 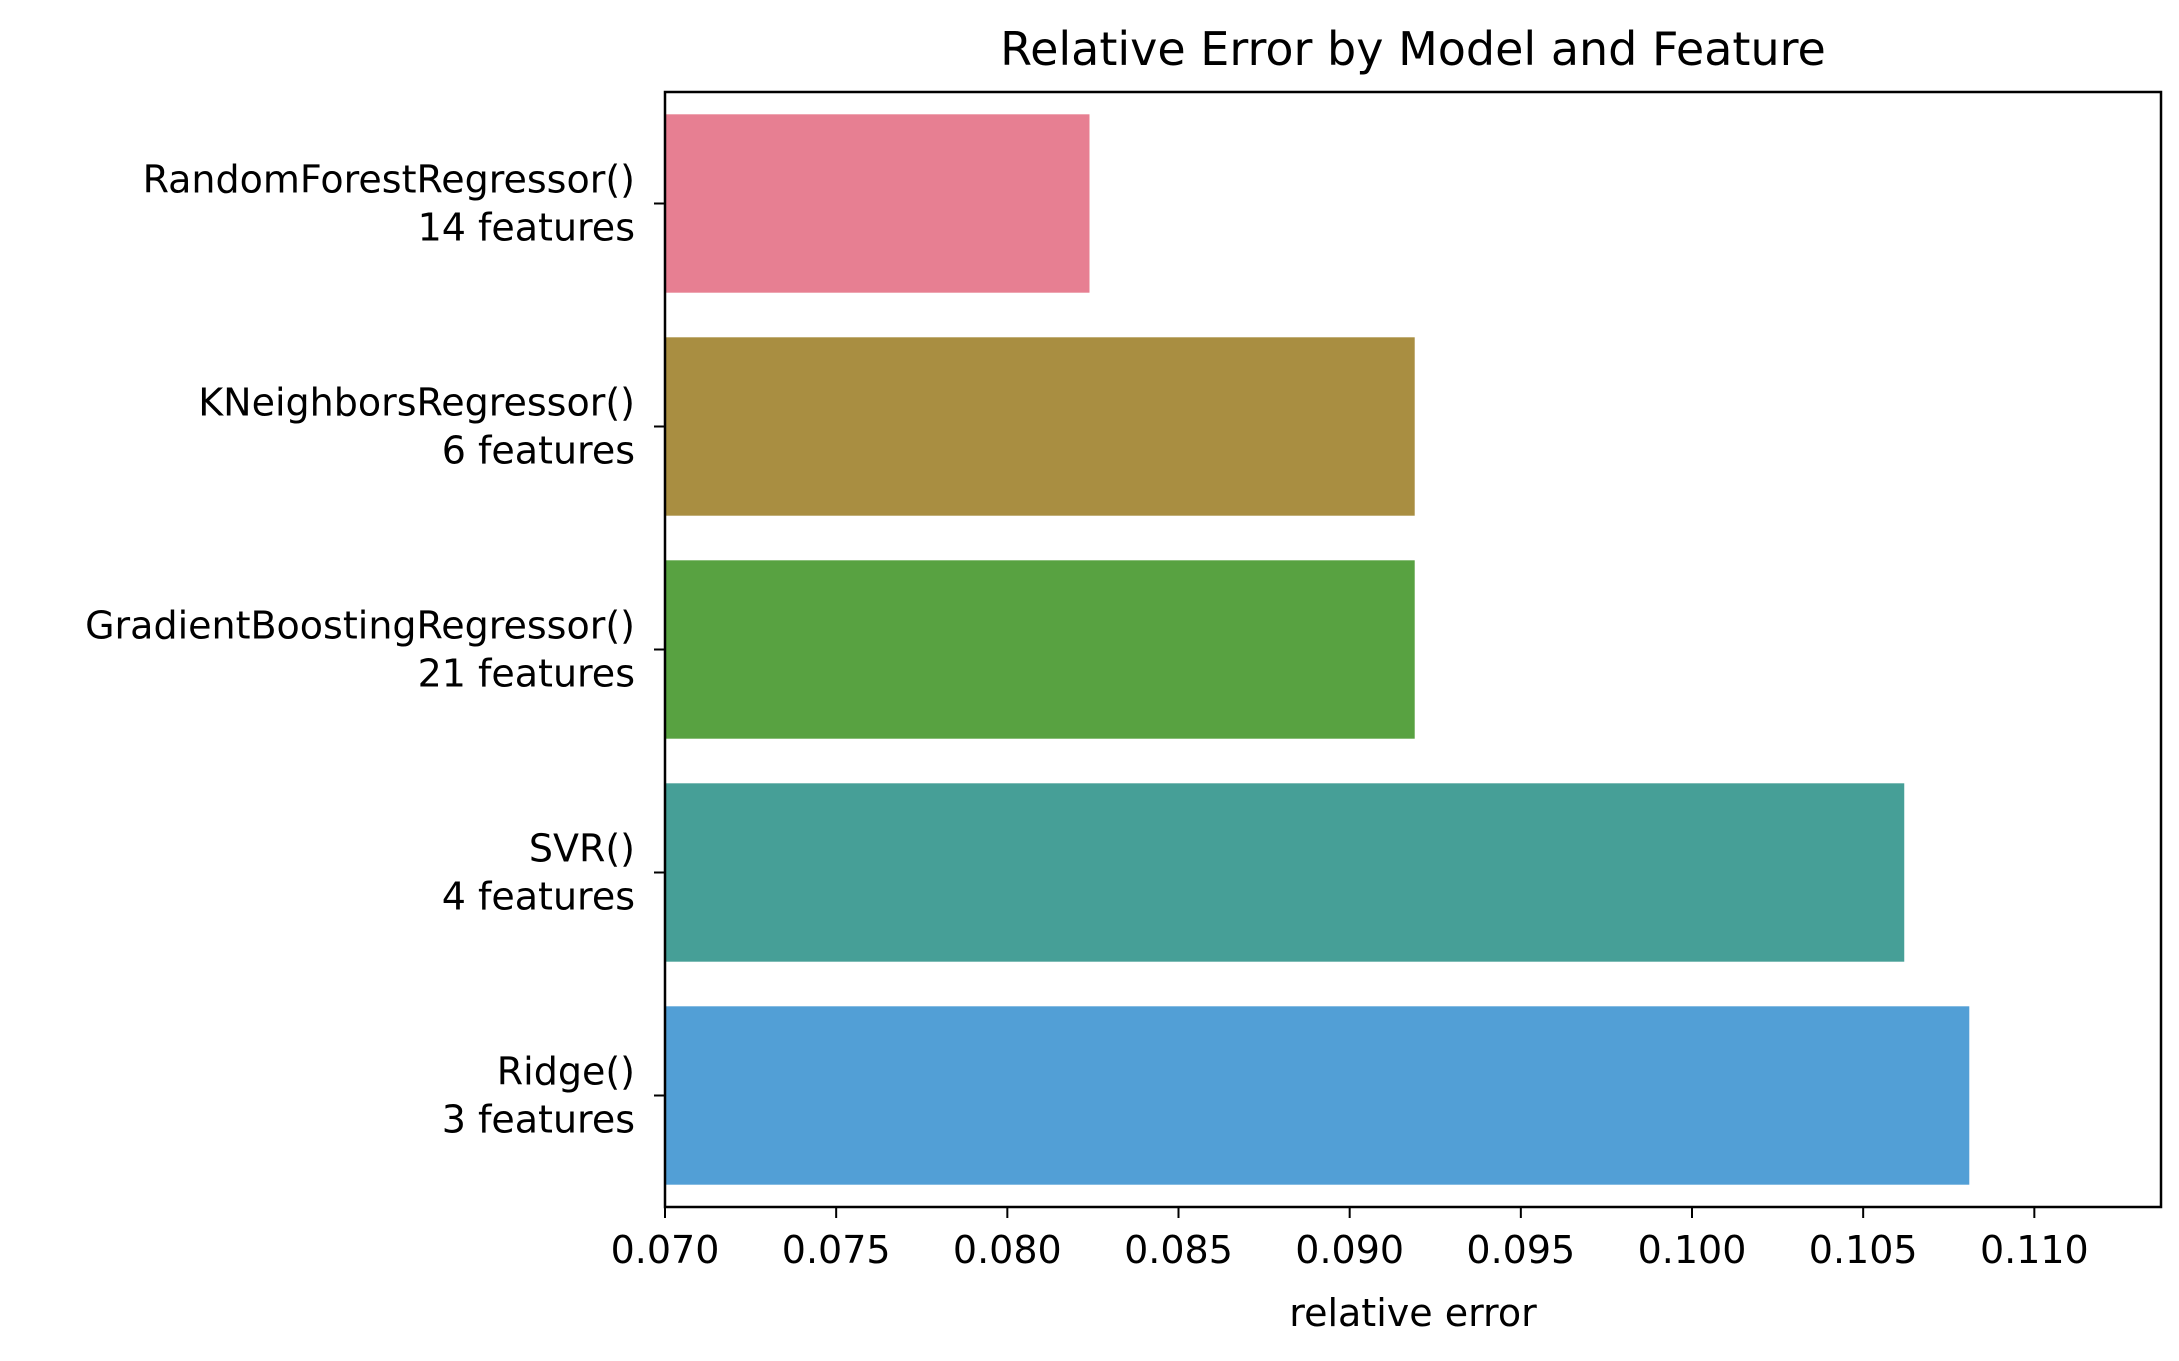 What do you see at coordinates (389, 180) in the screenshot?
I see `y-tick-label-0-0: RandomForestRegressor()` at bounding box center [389, 180].